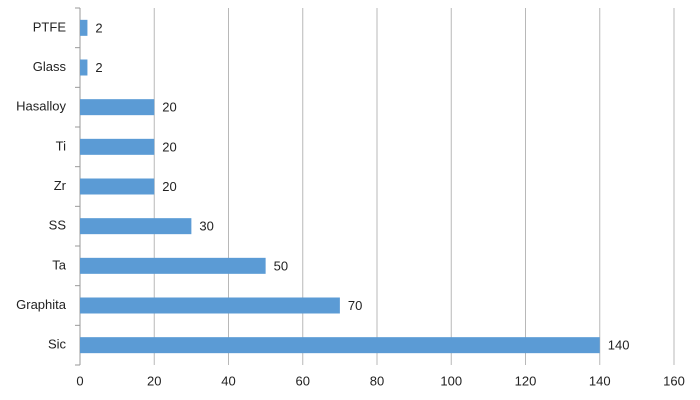 The image size is (700, 400). What do you see at coordinates (79, 380) in the screenshot?
I see `x-tick-label: 0` at bounding box center [79, 380].